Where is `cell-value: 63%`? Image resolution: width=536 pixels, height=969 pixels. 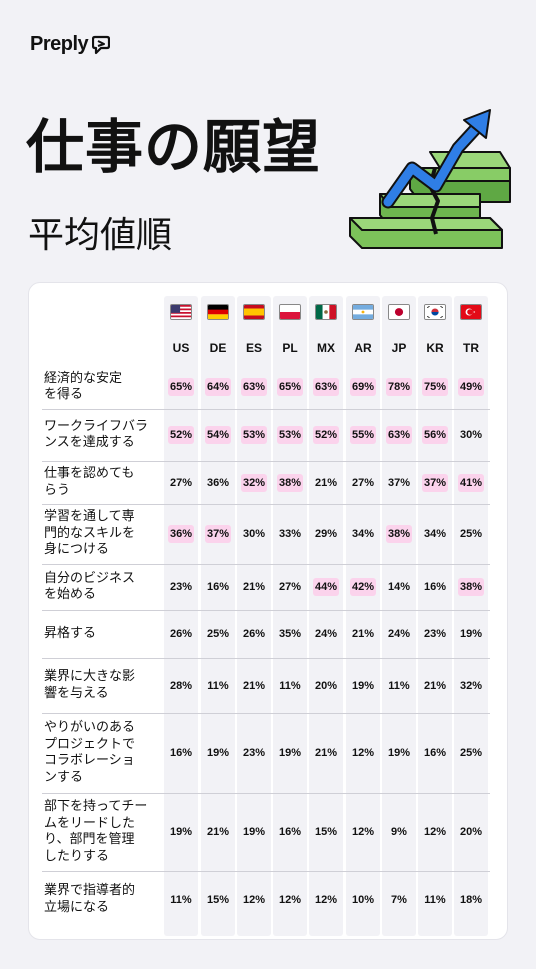 cell-value: 63% is located at coordinates (399, 435).